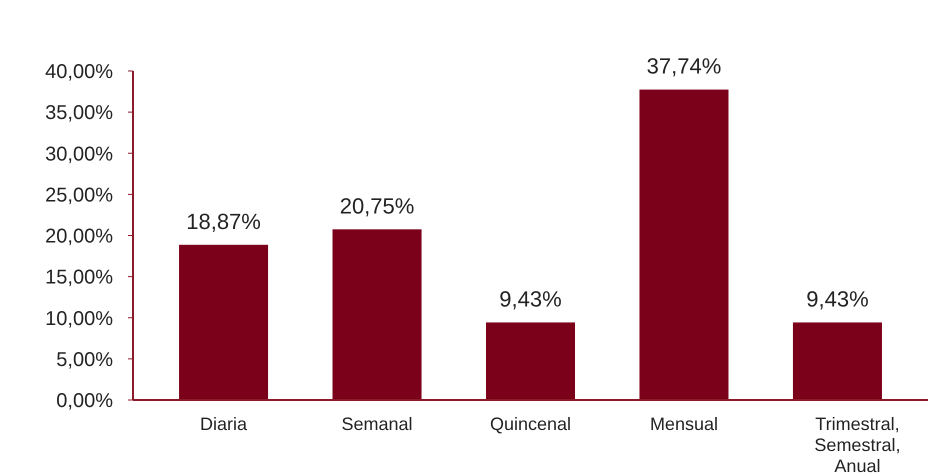 This screenshot has width=935, height=476. Describe the element at coordinates (79, 319) in the screenshot. I see `y-tick-label: 10,00%` at that location.